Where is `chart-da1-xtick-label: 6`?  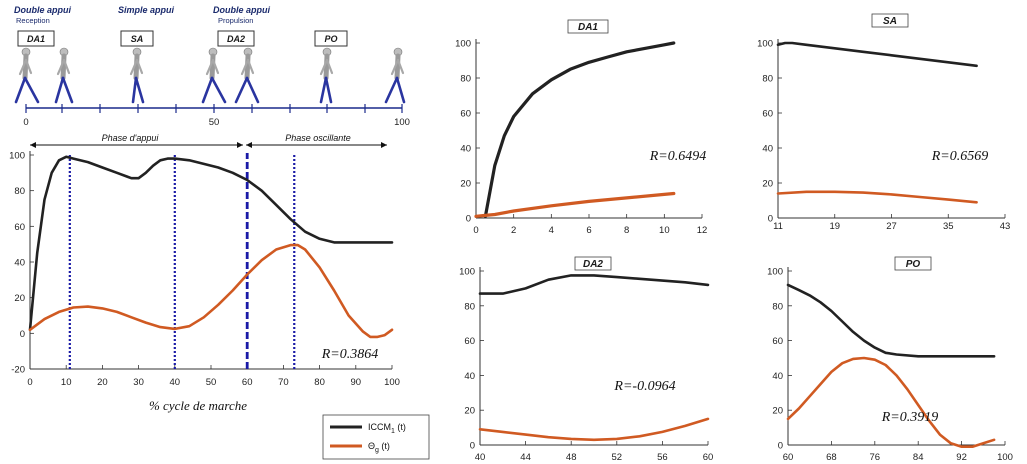 chart-da1-xtick-label: 6 is located at coordinates (588, 230).